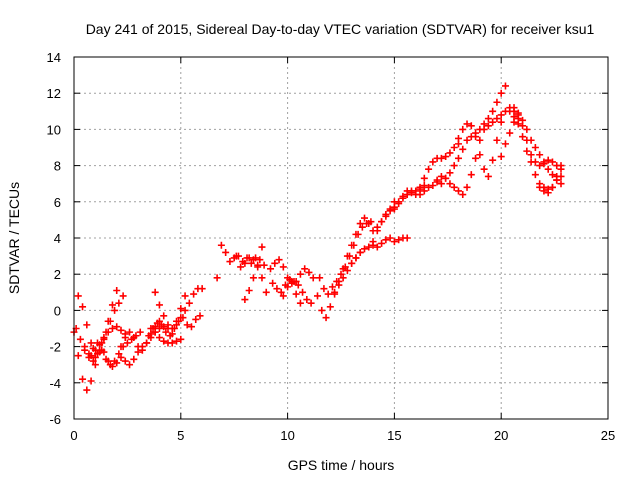 The image size is (640, 480). Describe the element at coordinates (501, 435) in the screenshot. I see `x-tick-label: 20` at that location.